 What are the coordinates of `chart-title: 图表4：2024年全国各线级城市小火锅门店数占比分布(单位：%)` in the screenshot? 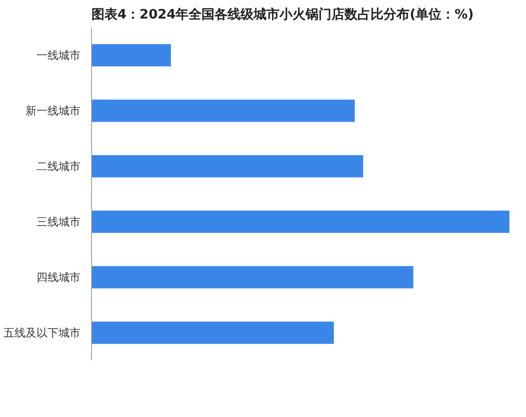 It's located at (283, 14).